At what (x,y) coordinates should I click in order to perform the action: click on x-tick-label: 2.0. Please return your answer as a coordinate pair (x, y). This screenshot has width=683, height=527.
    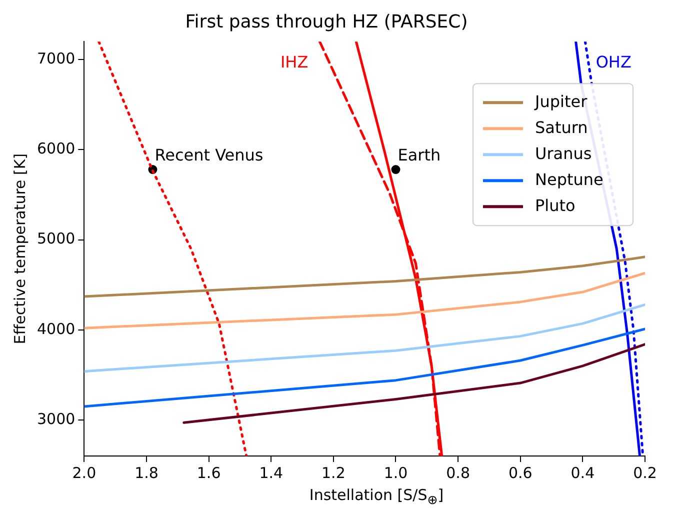
    Looking at the image, I should click on (84, 473).